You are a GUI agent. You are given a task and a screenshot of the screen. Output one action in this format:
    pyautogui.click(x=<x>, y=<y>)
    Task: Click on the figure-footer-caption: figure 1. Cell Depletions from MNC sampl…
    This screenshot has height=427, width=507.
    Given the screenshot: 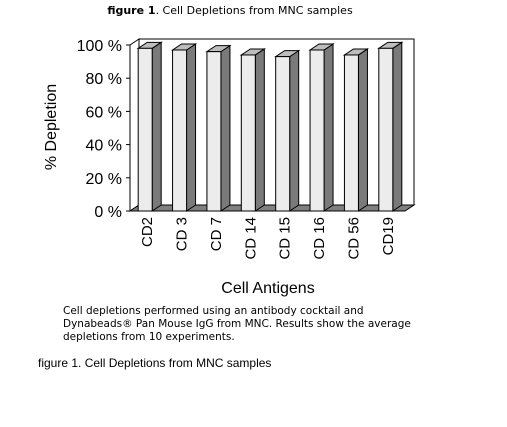 What is the action you would take?
    pyautogui.click(x=155, y=363)
    